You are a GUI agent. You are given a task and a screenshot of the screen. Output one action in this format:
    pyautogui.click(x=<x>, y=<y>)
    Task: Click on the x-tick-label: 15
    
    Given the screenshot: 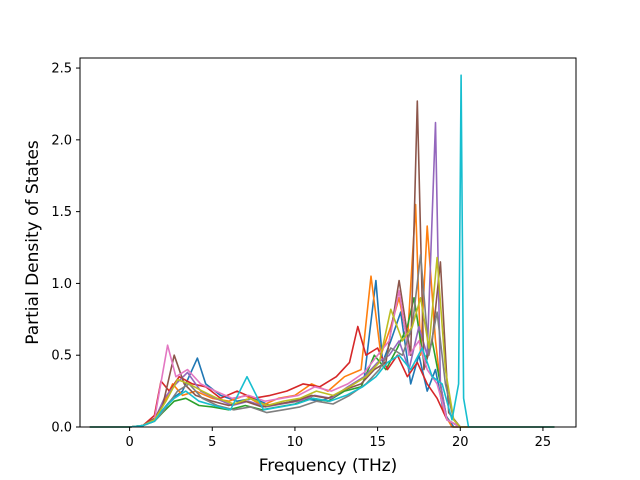 What is the action you would take?
    pyautogui.click(x=377, y=442)
    